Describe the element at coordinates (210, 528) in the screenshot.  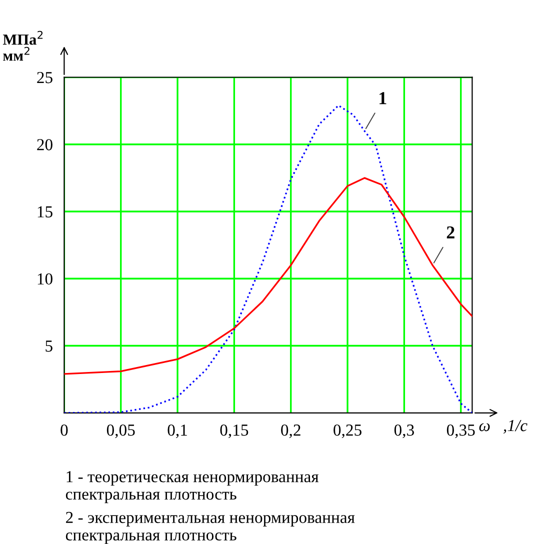
I see `text: 2 - экспериментальная ненормированная спектральная плотность` at that location.